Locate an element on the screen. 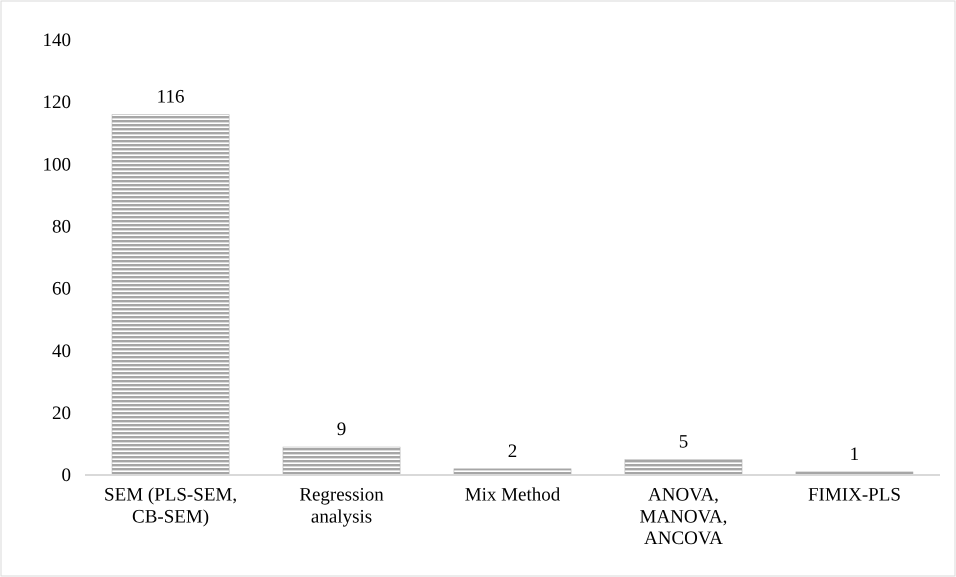 Image resolution: width=956 pixels, height=577 pixels. x-tick-label: Regression analysis is located at coordinates (341, 506).